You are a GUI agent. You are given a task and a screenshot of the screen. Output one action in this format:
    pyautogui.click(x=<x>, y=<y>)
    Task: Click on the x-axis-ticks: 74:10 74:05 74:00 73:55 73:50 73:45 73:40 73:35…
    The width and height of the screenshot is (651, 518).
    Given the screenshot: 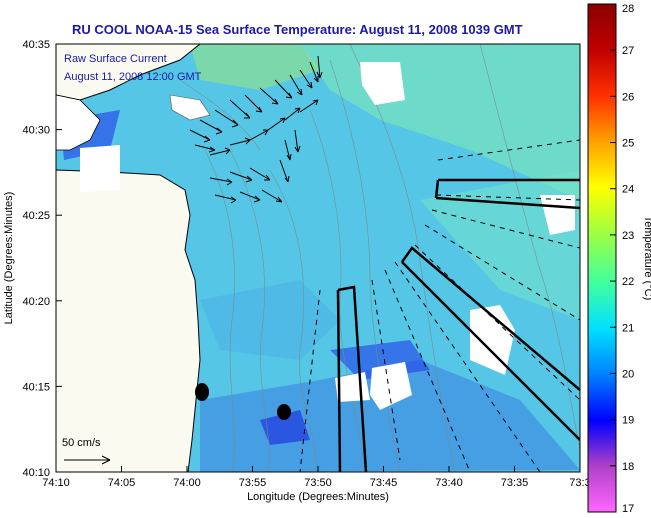 What is the action you would take?
    pyautogui.click(x=316, y=477)
    